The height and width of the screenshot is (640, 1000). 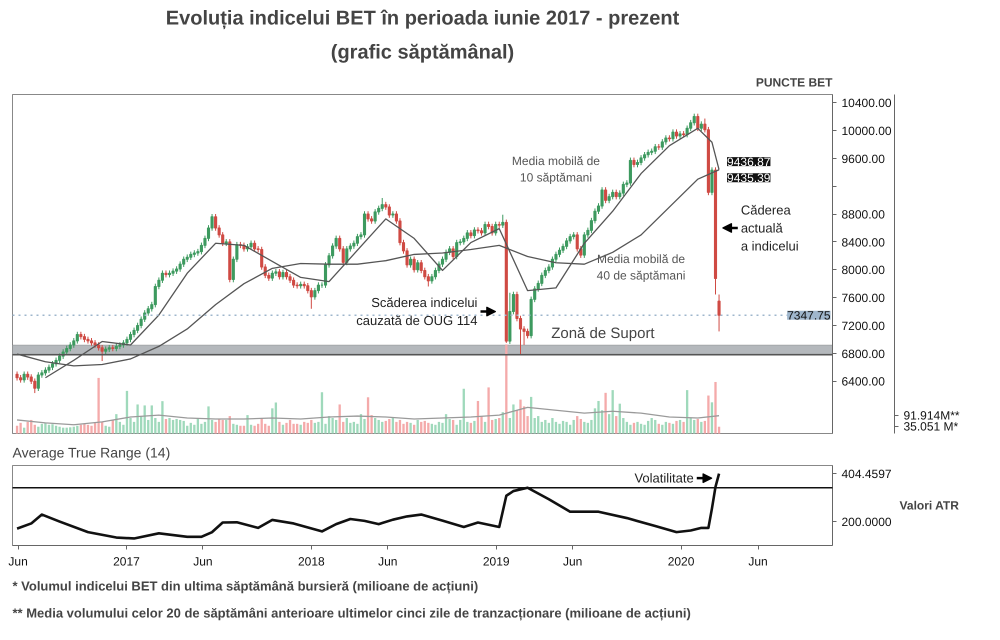 I want to click on y-tick-label: 8800.00, so click(x=864, y=215).